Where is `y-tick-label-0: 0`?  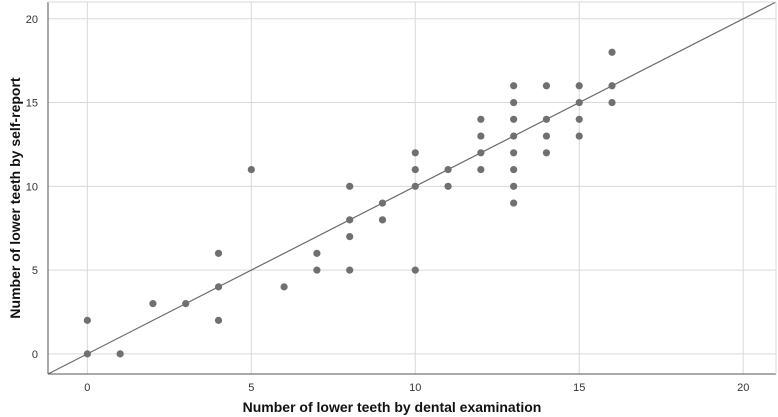 y-tick-label-0: 0 is located at coordinates (35, 355).